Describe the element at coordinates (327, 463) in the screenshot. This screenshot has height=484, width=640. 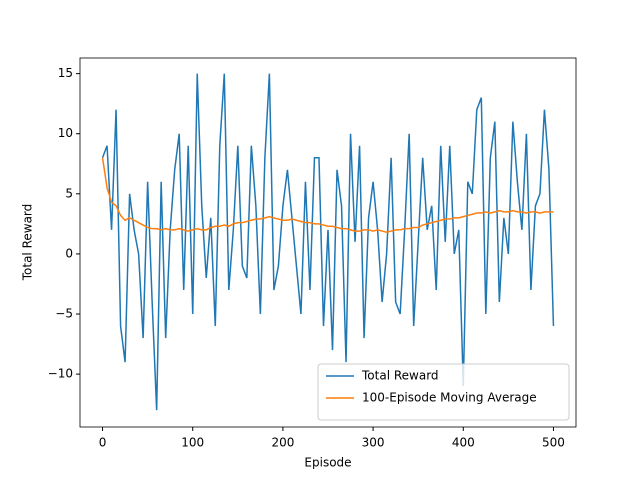
I see `x-axis-label: Episode` at that location.